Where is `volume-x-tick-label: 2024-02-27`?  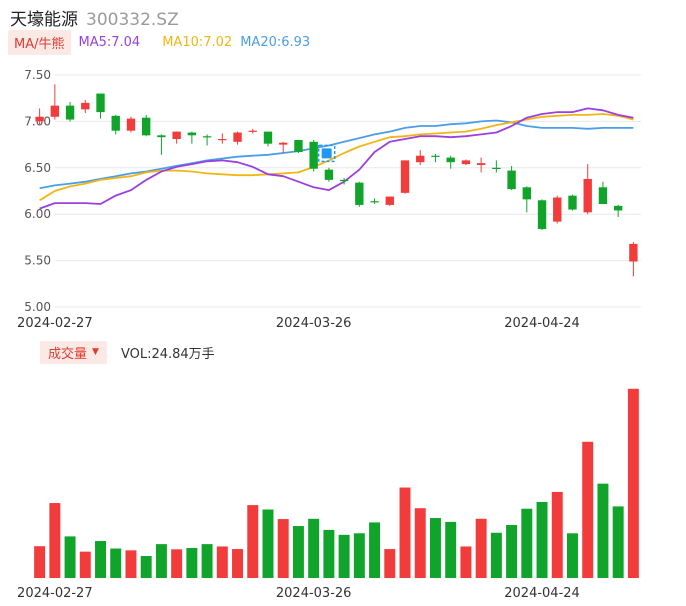 volume-x-tick-label: 2024-02-27 is located at coordinates (55, 593).